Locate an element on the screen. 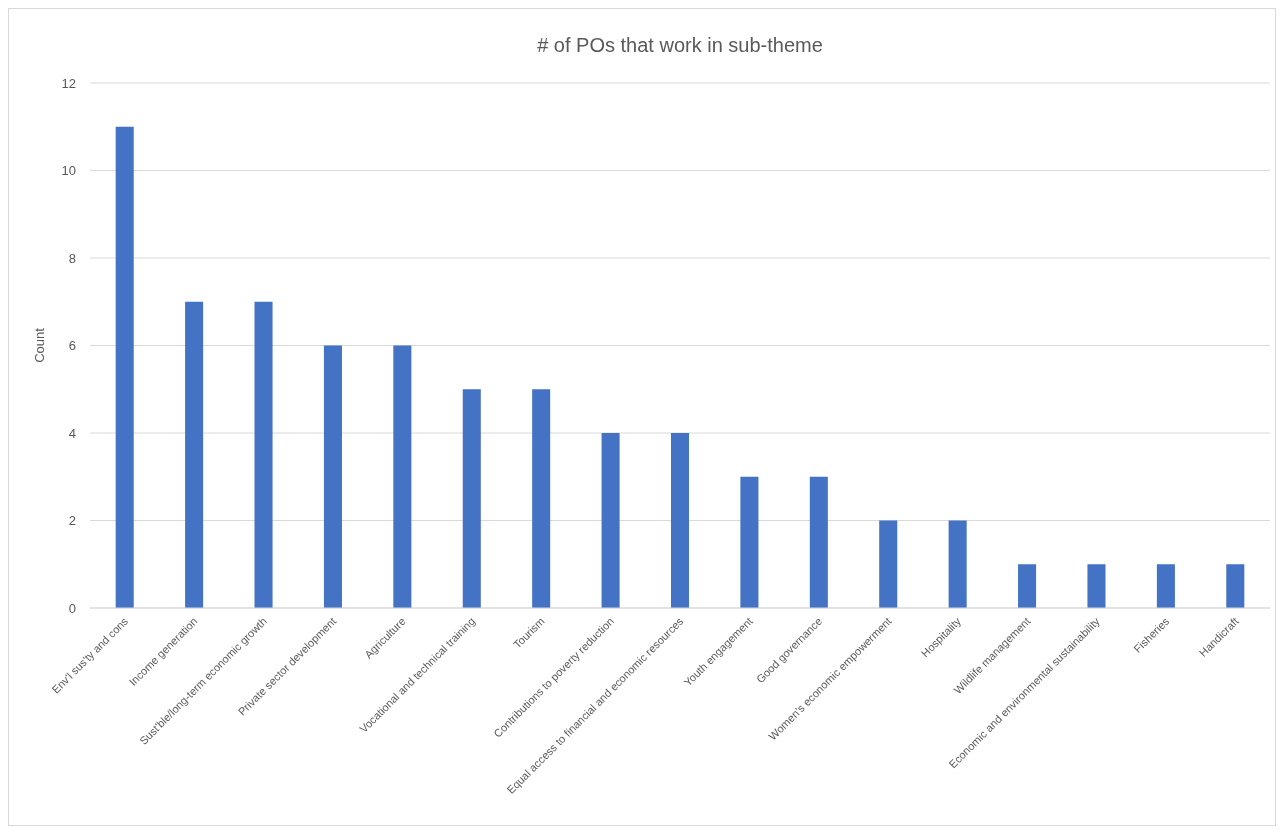  y-tick-label: 8 is located at coordinates (72, 258).